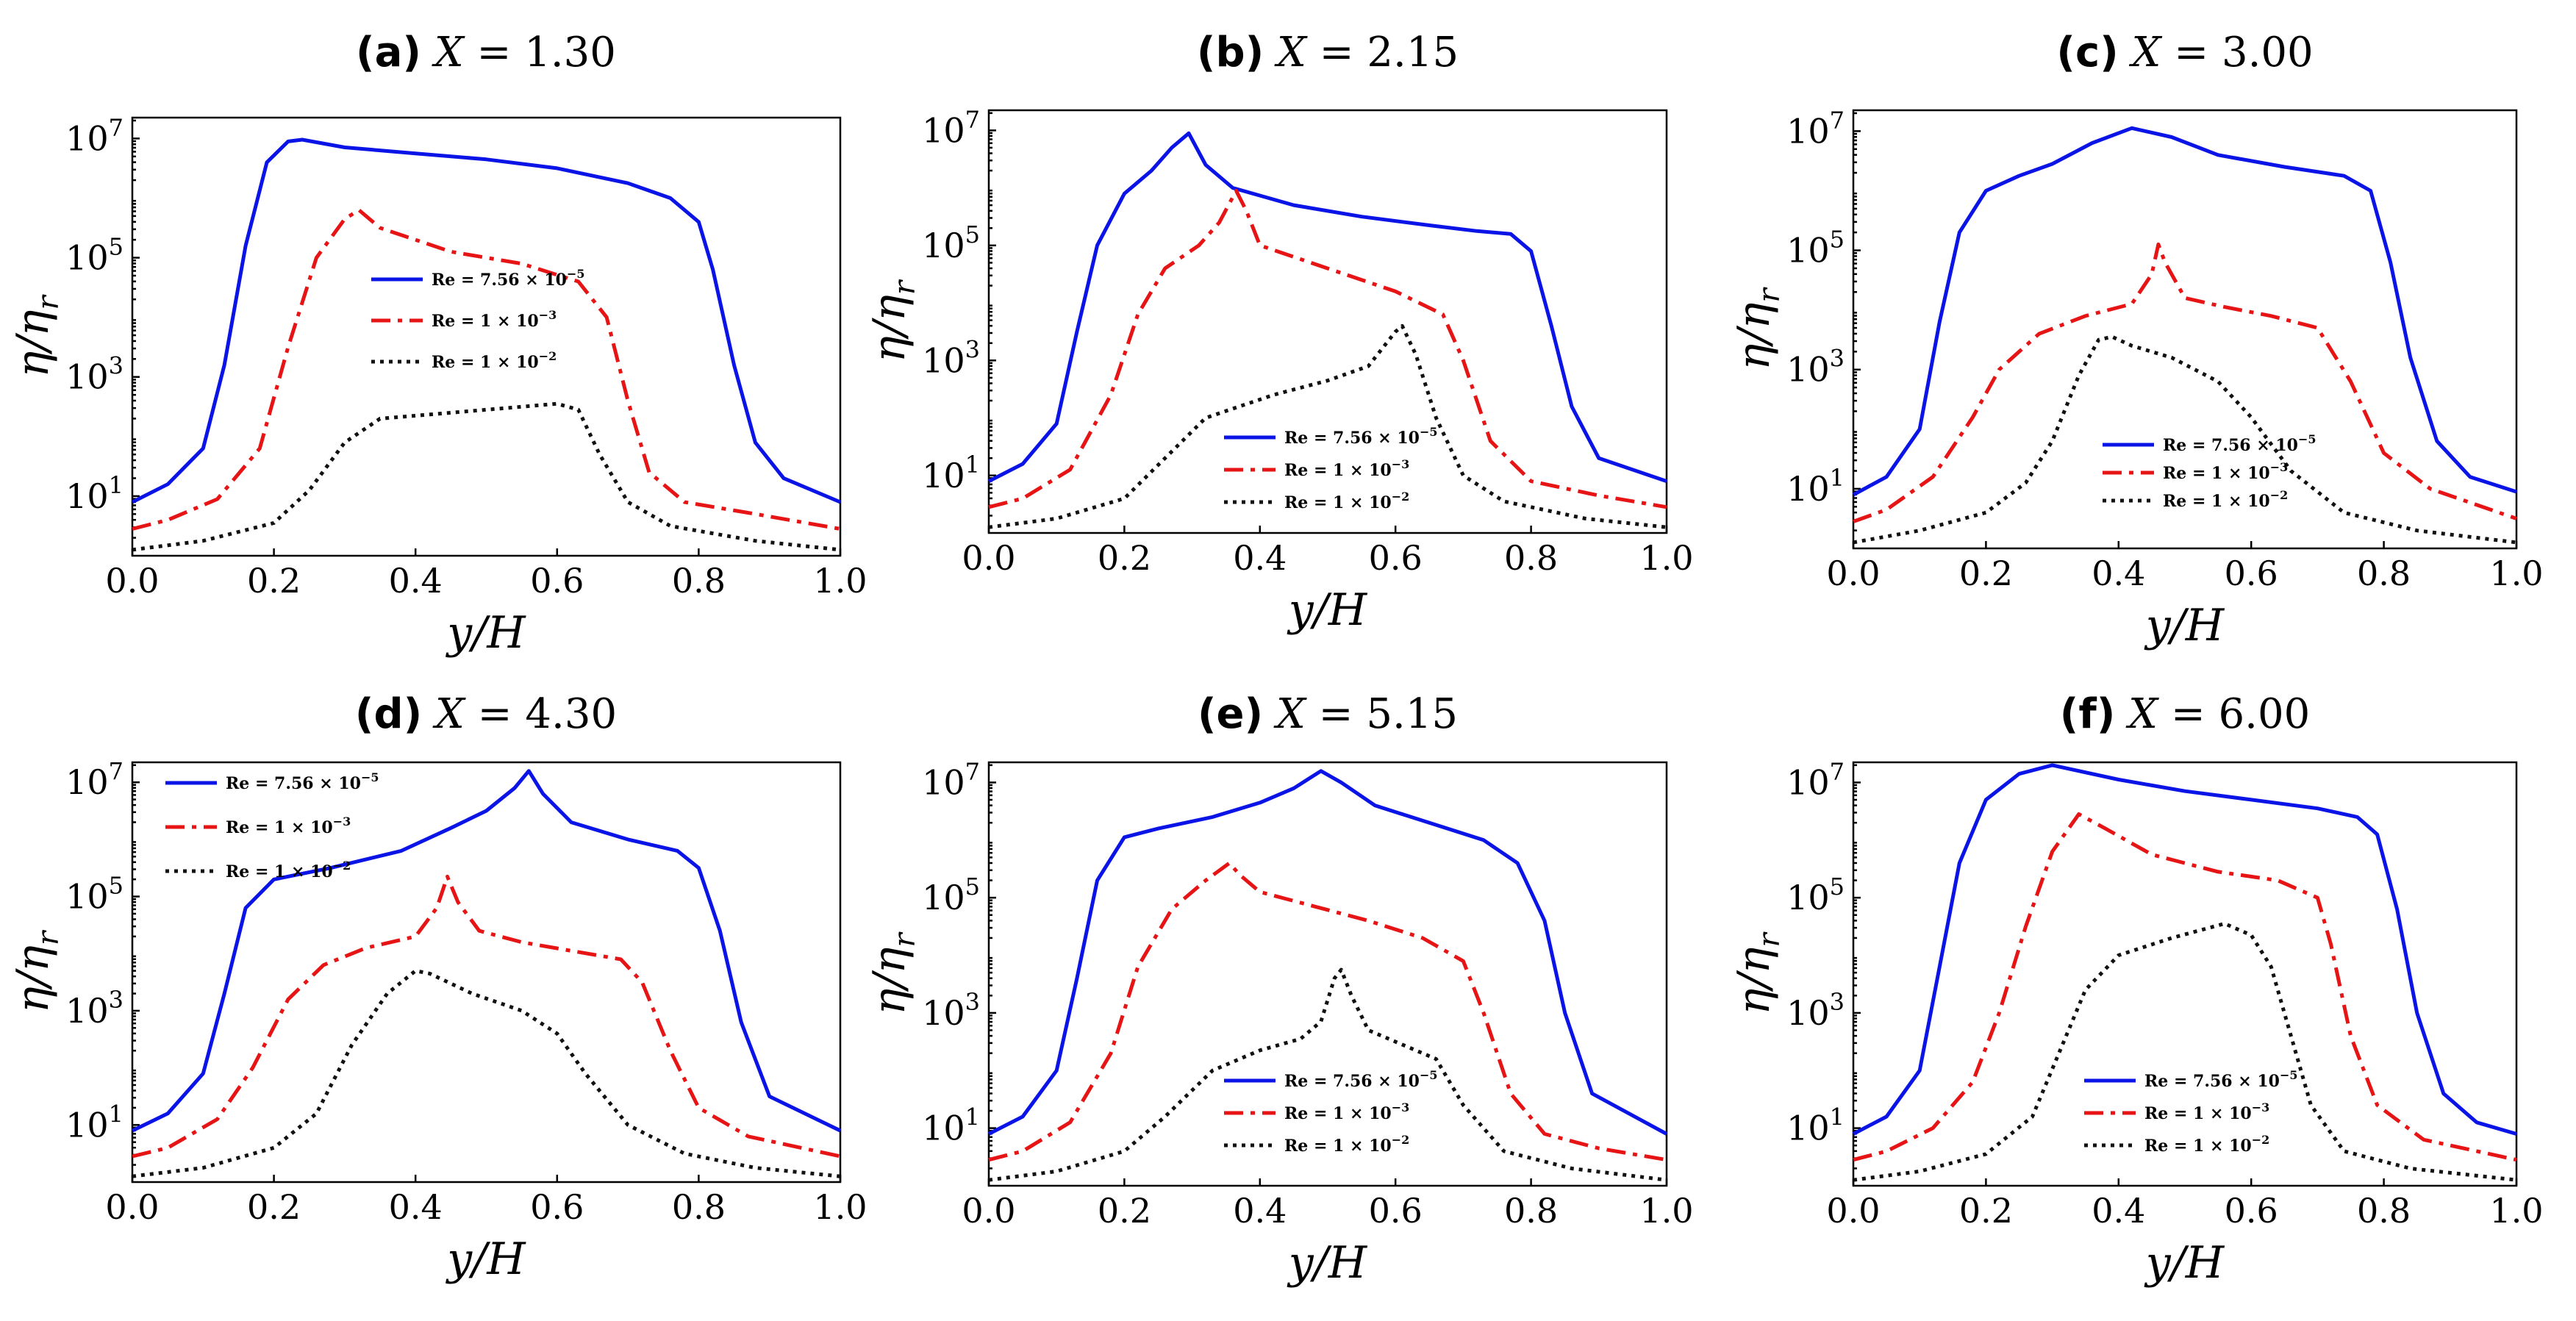 The width and height of the screenshot is (2576, 1321). I want to click on panel-tag: (b), so click(1230, 53).